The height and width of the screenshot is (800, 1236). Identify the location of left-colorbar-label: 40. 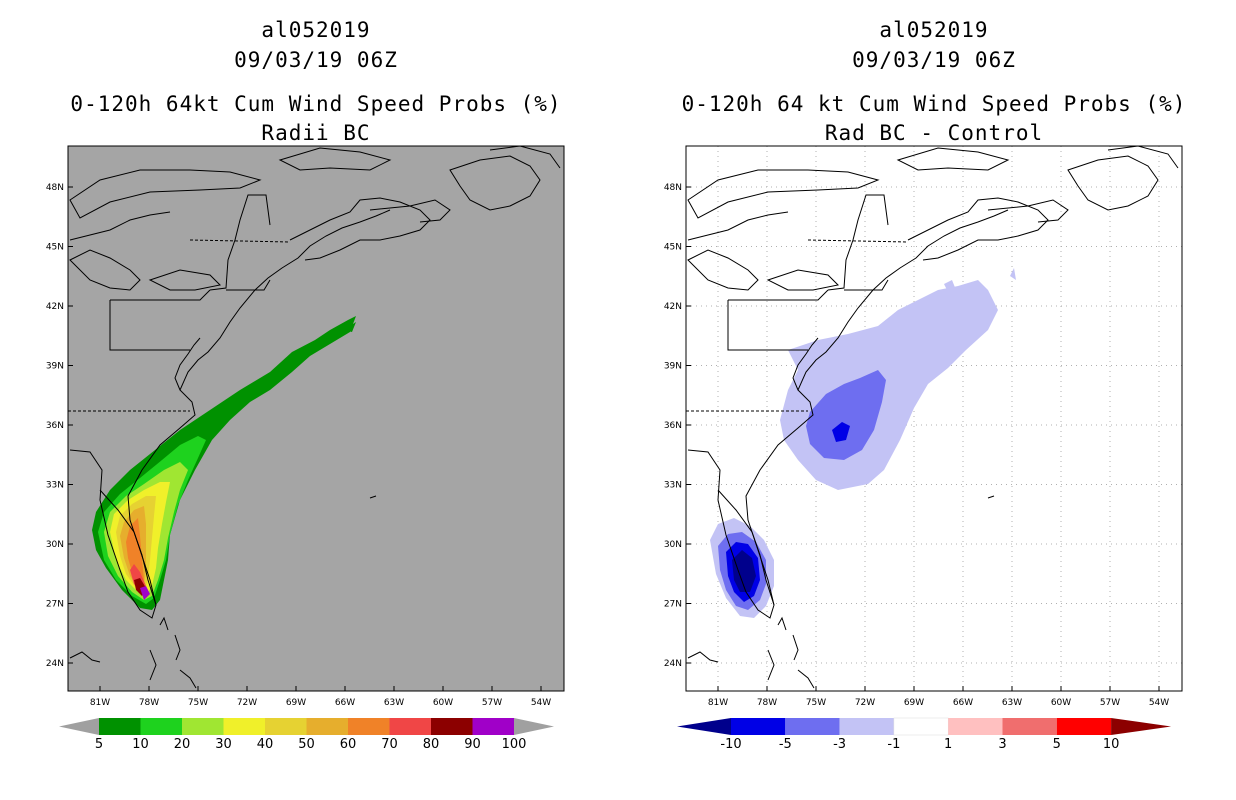
(265, 744).